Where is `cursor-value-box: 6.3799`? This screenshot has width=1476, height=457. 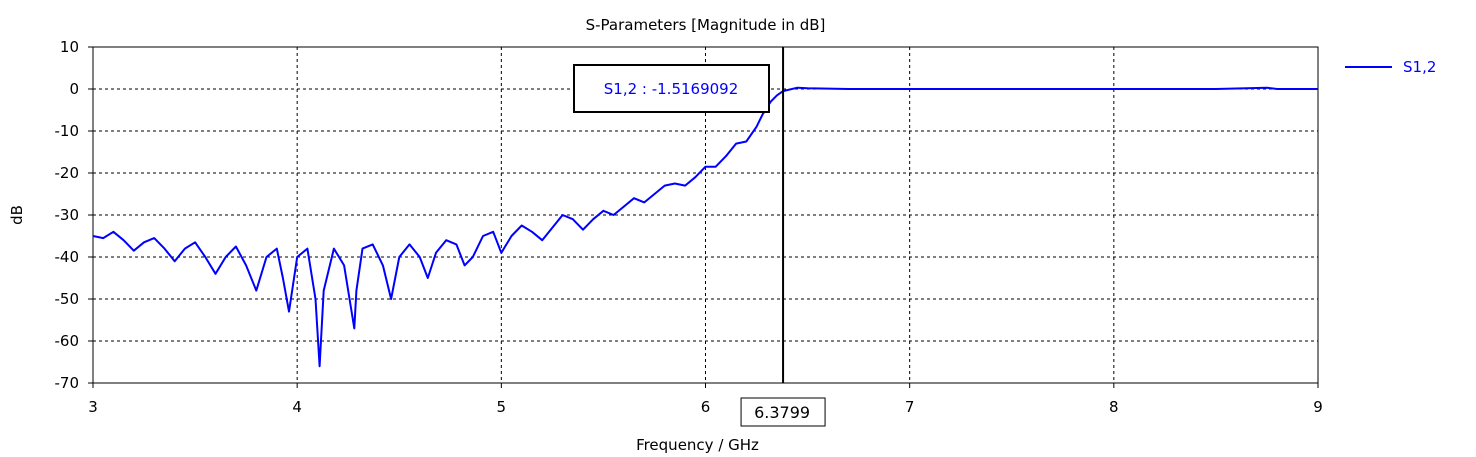
cursor-value-box: 6.3799 is located at coordinates (783, 412).